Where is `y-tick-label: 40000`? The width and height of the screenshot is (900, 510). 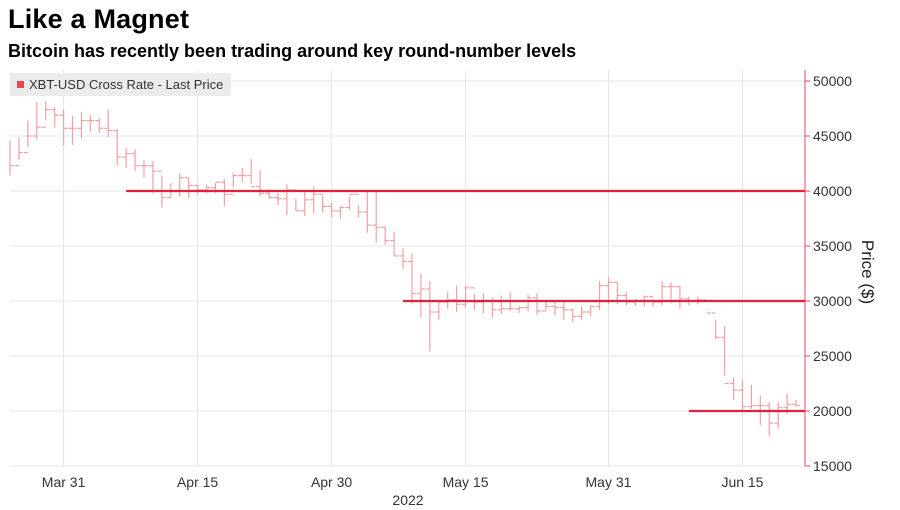
y-tick-label: 40000 is located at coordinates (832, 191).